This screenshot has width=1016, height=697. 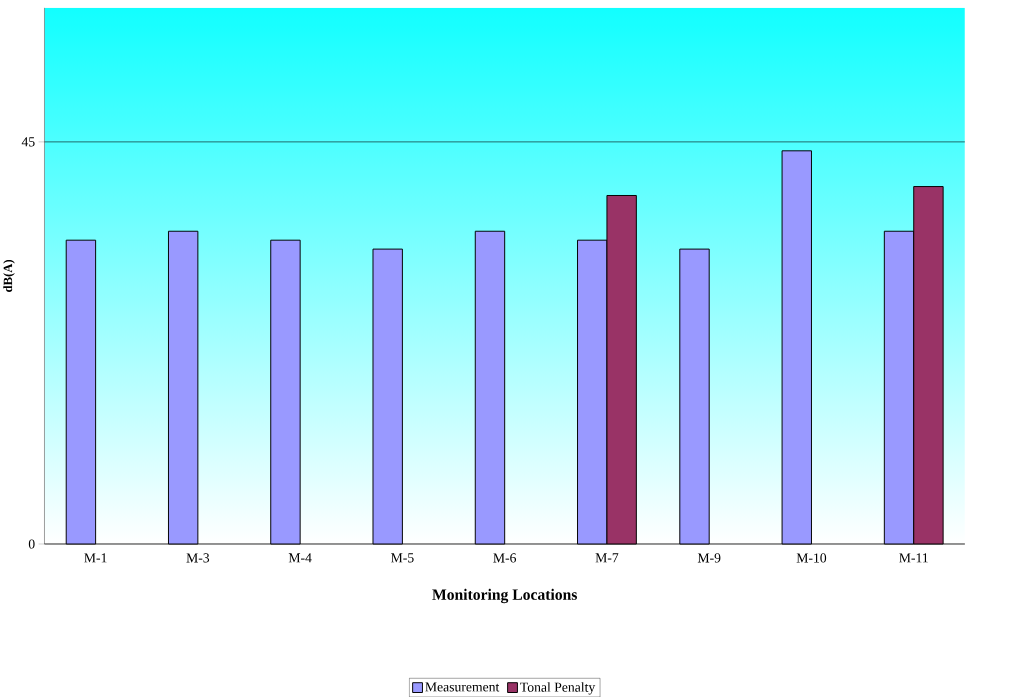 What do you see at coordinates (28, 142) in the screenshot?
I see `y-tick-label: 45` at bounding box center [28, 142].